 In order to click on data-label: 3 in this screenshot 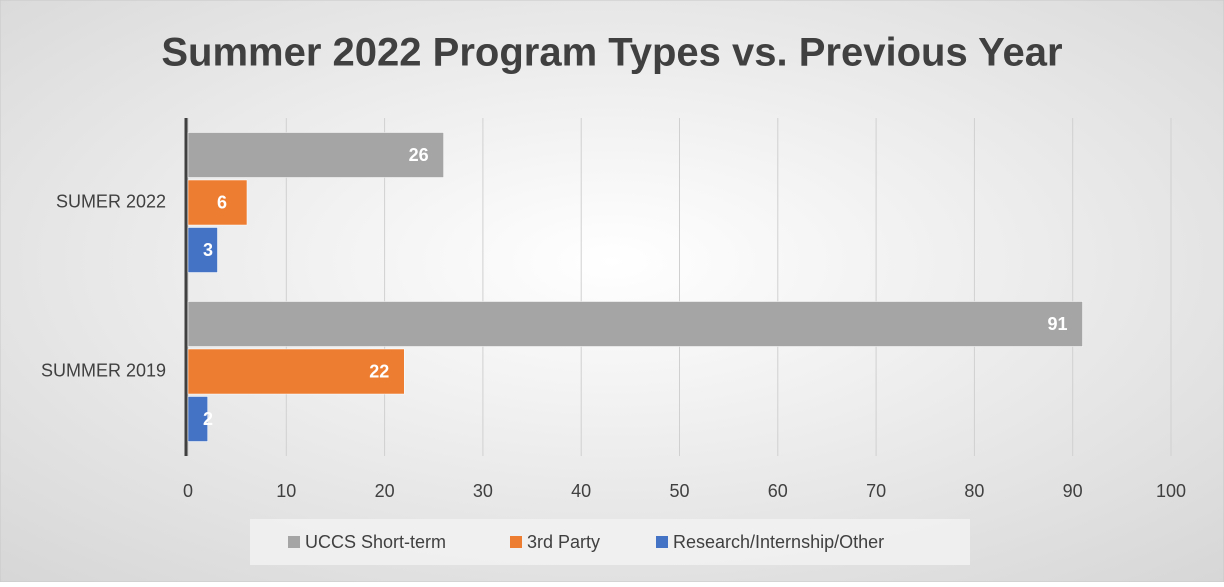, I will do `click(208, 250)`.